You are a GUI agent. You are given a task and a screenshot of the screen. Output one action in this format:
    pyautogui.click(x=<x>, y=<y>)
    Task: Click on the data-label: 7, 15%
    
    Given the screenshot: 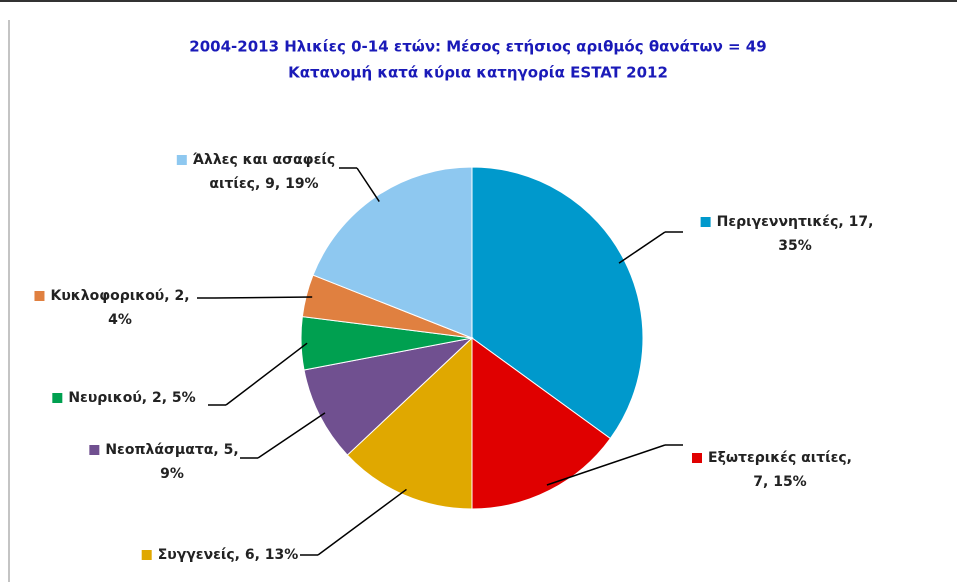 What is the action you would take?
    pyautogui.click(x=779, y=482)
    